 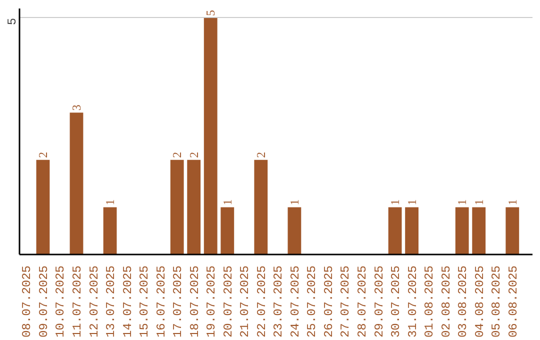 What do you see at coordinates (27, 301) in the screenshot?
I see `x-tick-label: 08.07.2025` at bounding box center [27, 301].